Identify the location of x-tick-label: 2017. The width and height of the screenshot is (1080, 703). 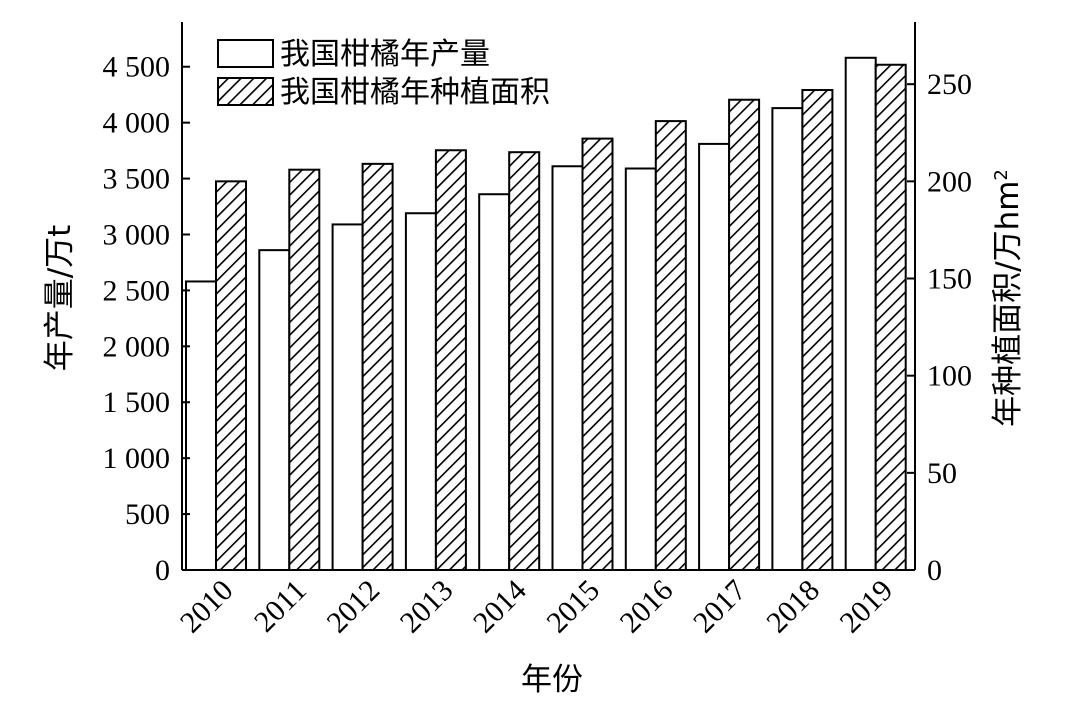
(720, 607).